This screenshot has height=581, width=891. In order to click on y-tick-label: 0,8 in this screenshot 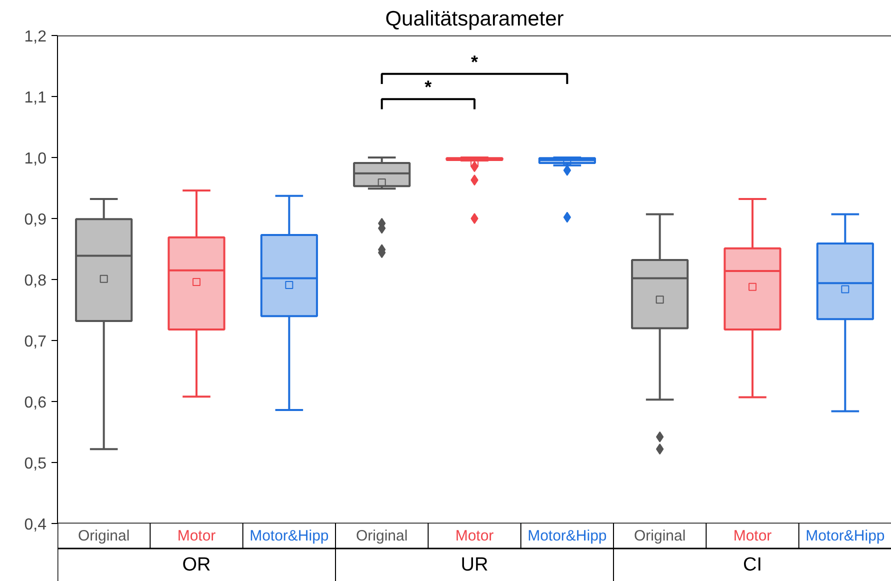, I will do `click(35, 281)`.